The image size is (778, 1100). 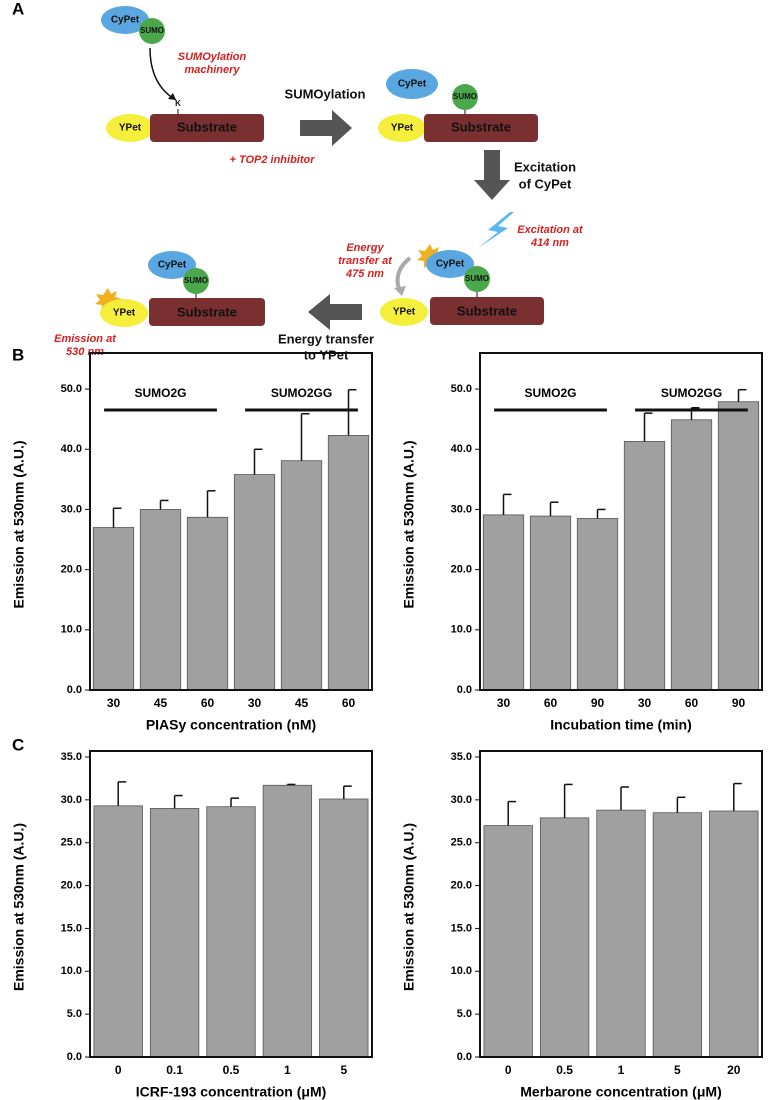 I want to click on lysine: K, so click(x=178, y=103).